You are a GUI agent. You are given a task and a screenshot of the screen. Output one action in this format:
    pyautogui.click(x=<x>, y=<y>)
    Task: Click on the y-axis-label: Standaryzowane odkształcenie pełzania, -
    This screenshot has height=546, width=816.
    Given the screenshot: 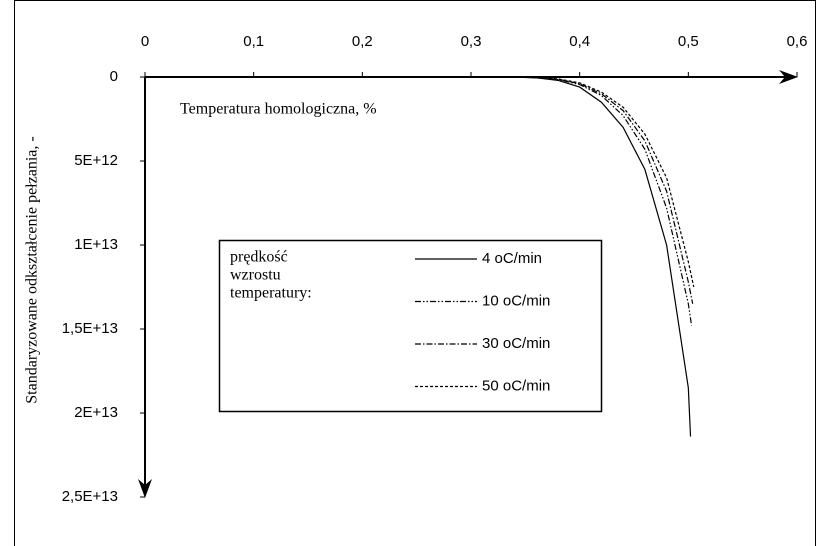 What is the action you would take?
    pyautogui.click(x=32, y=269)
    